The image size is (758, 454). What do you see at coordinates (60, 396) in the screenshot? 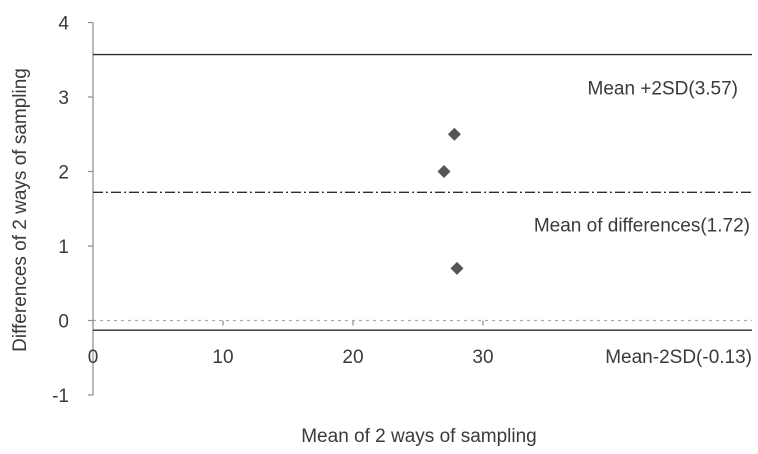
I see `y-tick-label: -1` at bounding box center [60, 396].